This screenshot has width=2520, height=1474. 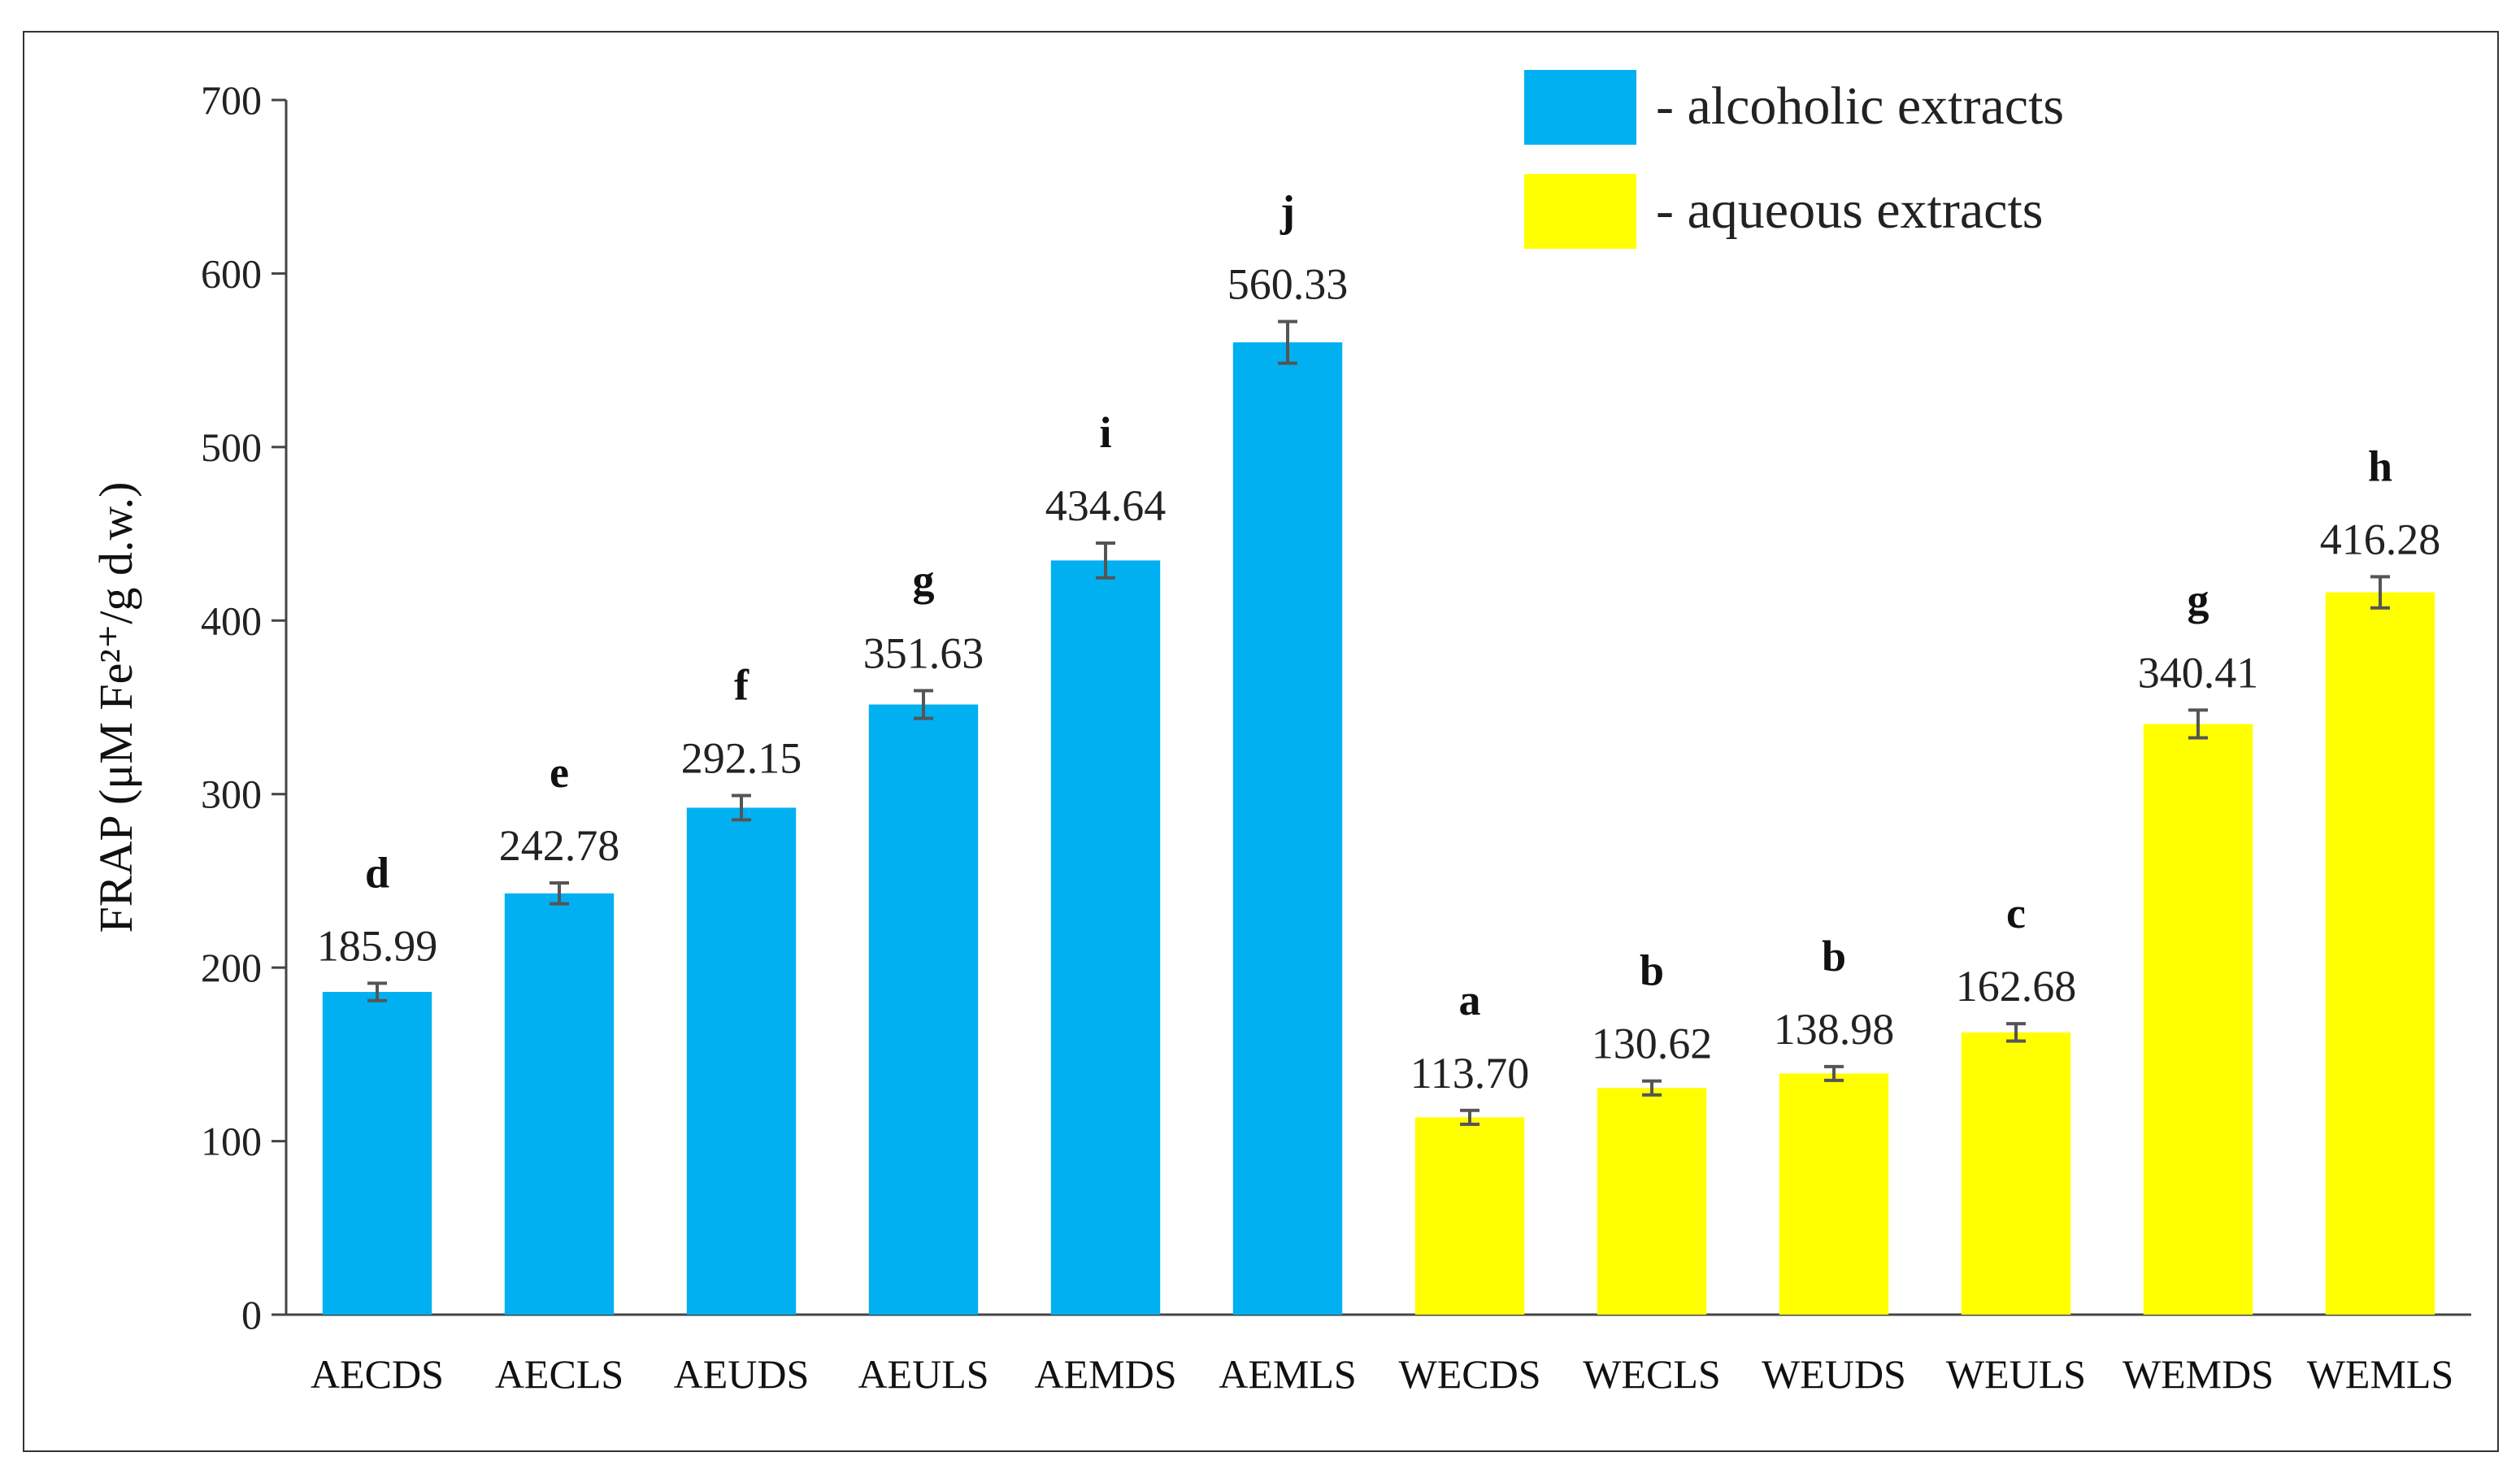 What do you see at coordinates (2016, 986) in the screenshot?
I see `value-label: 162.68` at bounding box center [2016, 986].